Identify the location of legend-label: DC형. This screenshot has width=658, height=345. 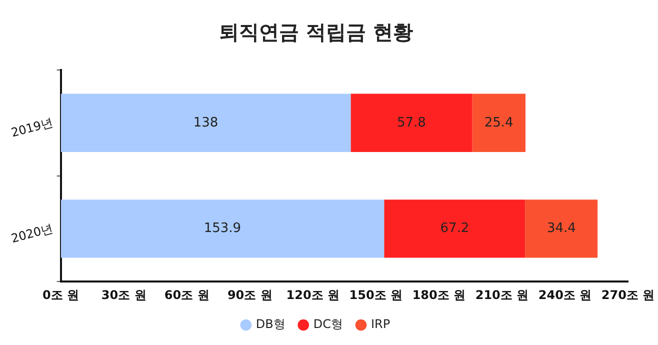
(328, 324).